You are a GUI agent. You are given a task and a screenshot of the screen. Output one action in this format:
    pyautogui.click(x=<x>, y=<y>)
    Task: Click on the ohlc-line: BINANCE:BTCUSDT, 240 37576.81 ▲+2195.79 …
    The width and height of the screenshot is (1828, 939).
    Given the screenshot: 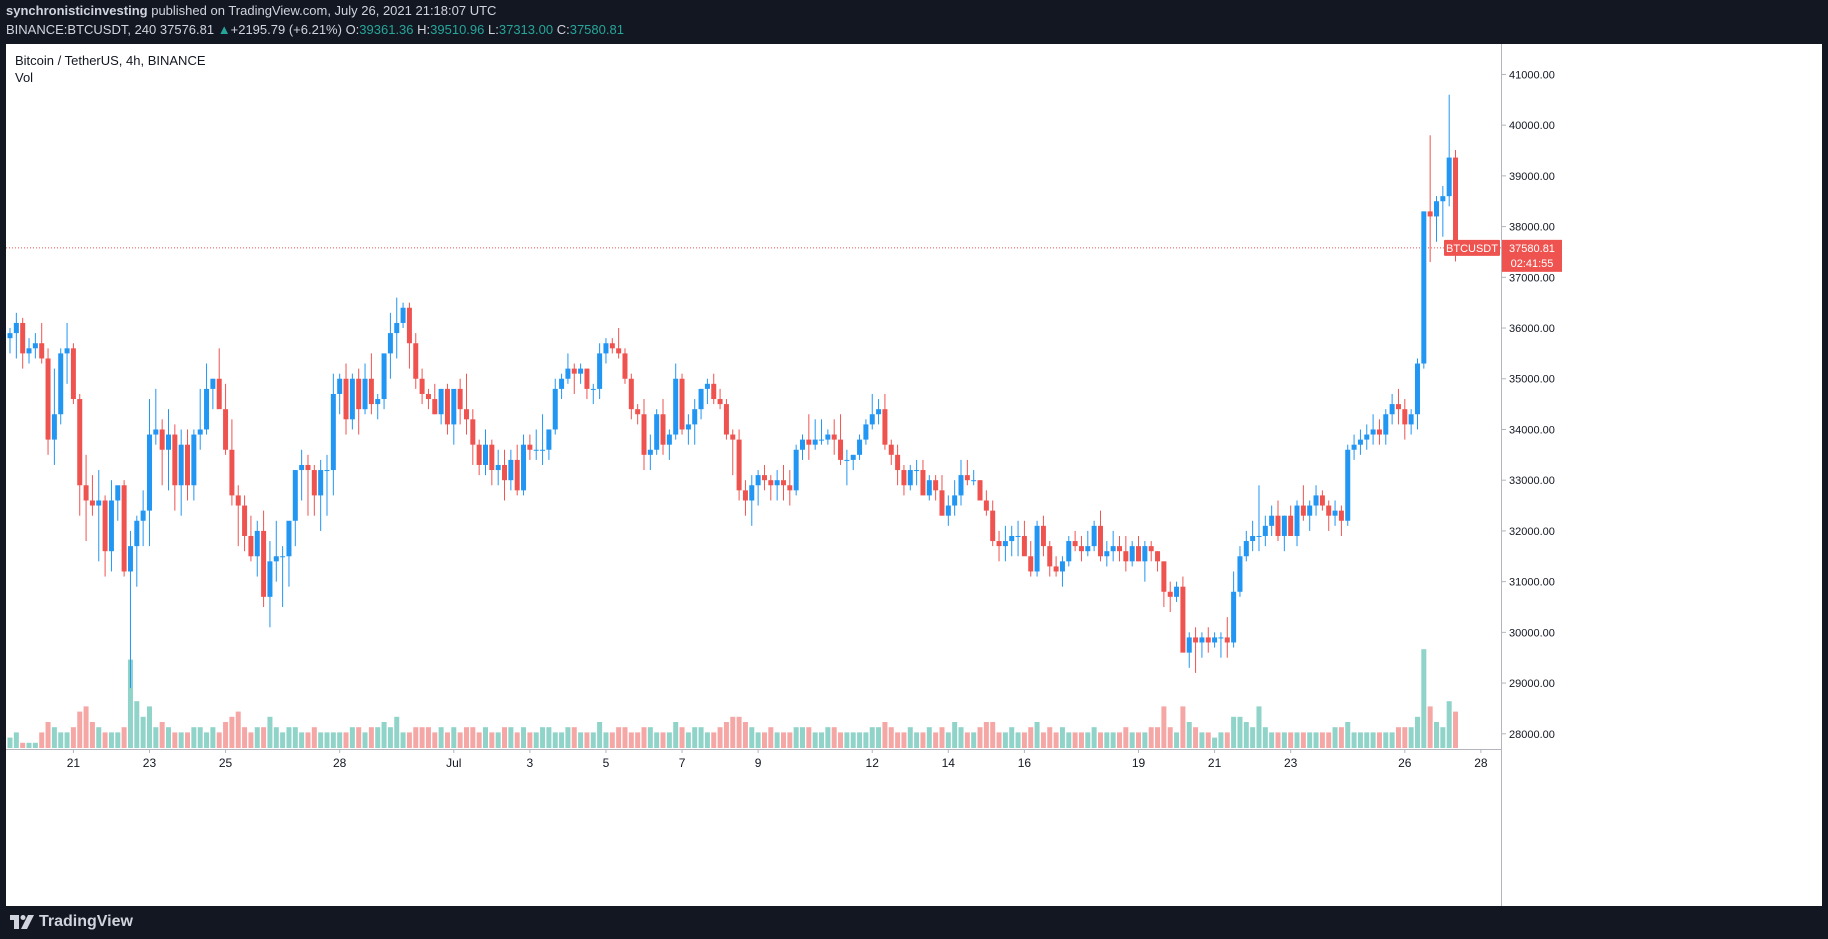 What is the action you would take?
    pyautogui.click(x=315, y=29)
    